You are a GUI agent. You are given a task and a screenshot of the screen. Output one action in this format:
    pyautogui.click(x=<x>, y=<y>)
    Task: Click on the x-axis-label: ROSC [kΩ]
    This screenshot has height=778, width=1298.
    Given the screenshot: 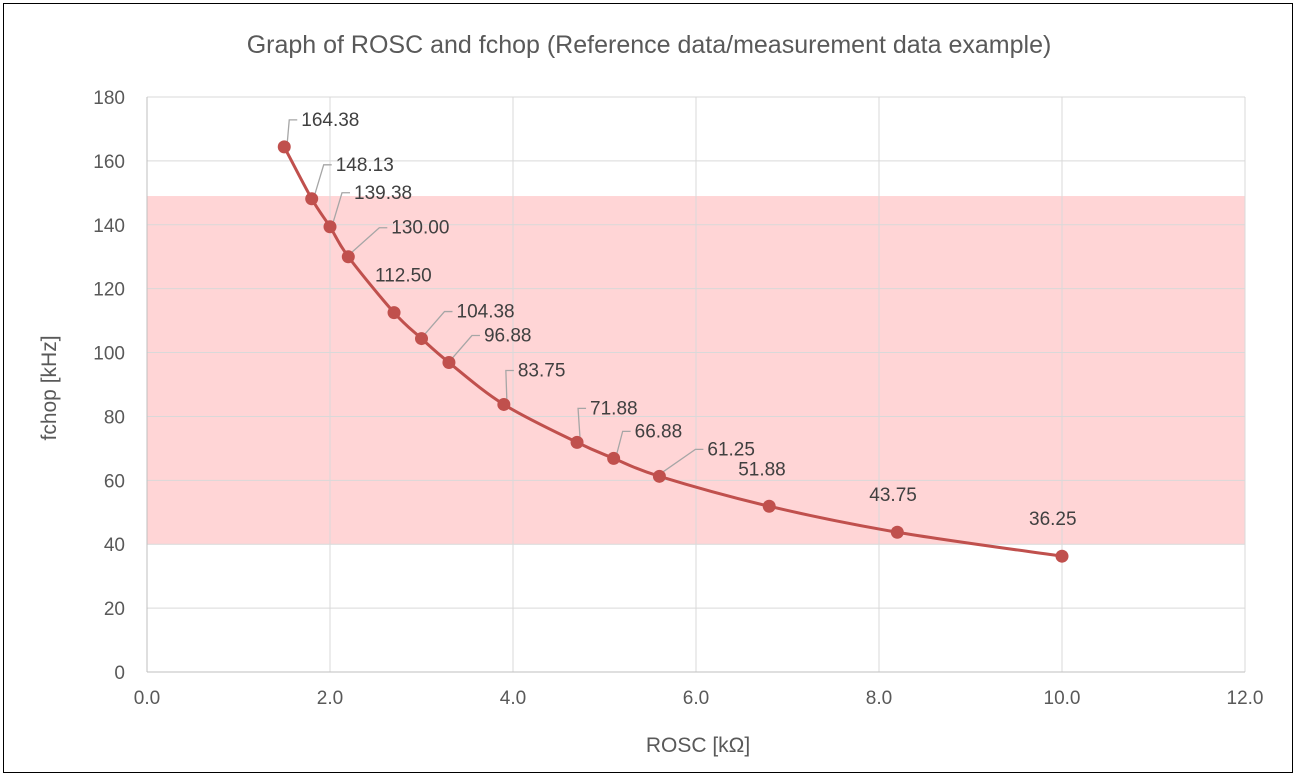 What is the action you would take?
    pyautogui.click(x=698, y=745)
    